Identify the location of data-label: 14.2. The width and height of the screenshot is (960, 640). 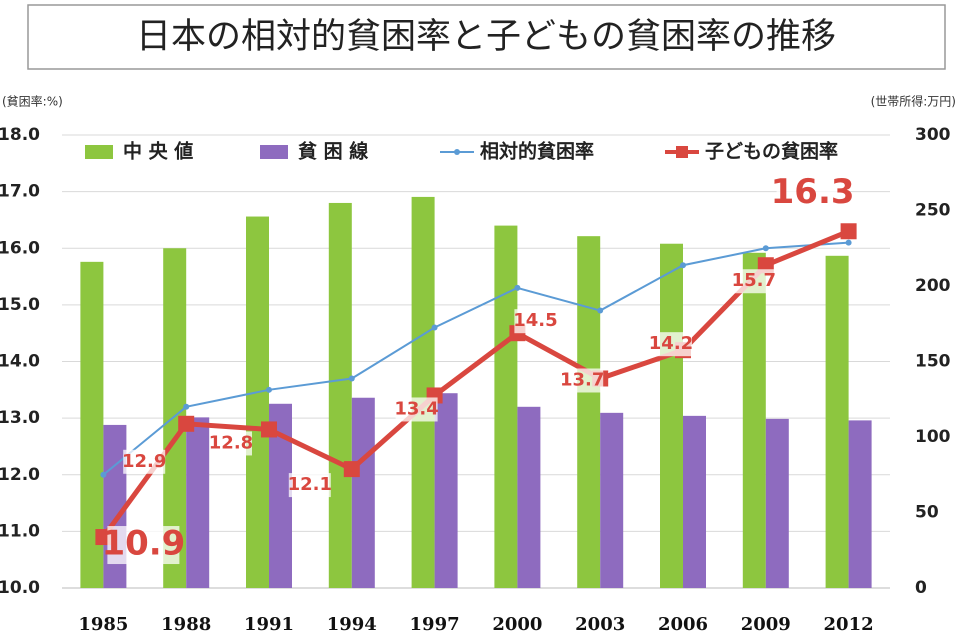
(671, 343).